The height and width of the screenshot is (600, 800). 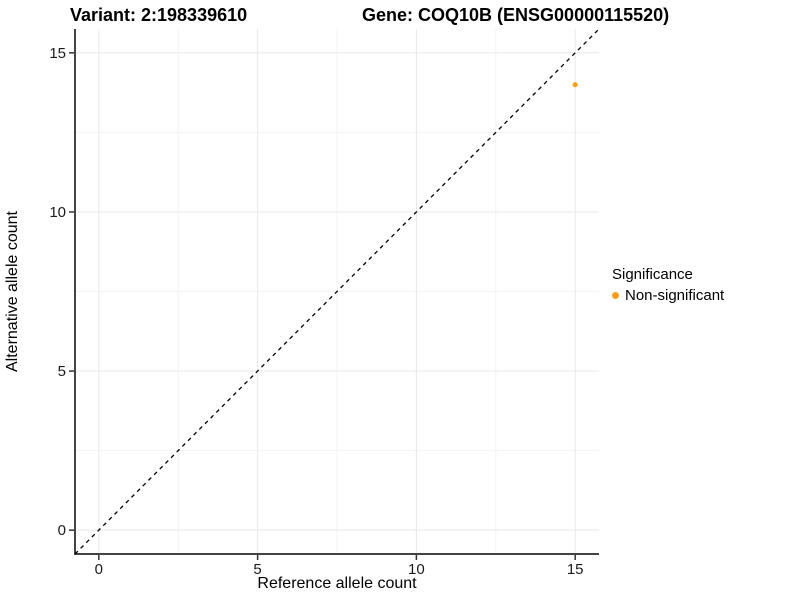 I want to click on legend: Significance Non-significant, so click(x=668, y=285).